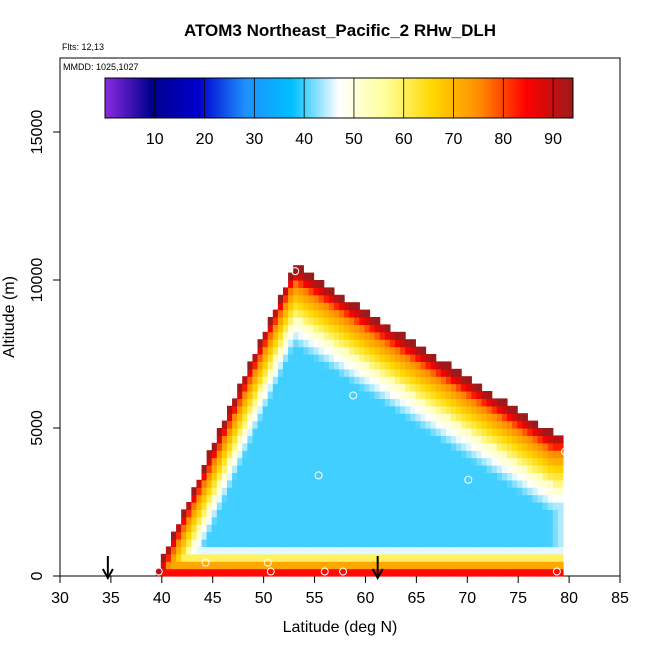  What do you see at coordinates (404, 139) in the screenshot?
I see `colorbar-tick-label: 60` at bounding box center [404, 139].